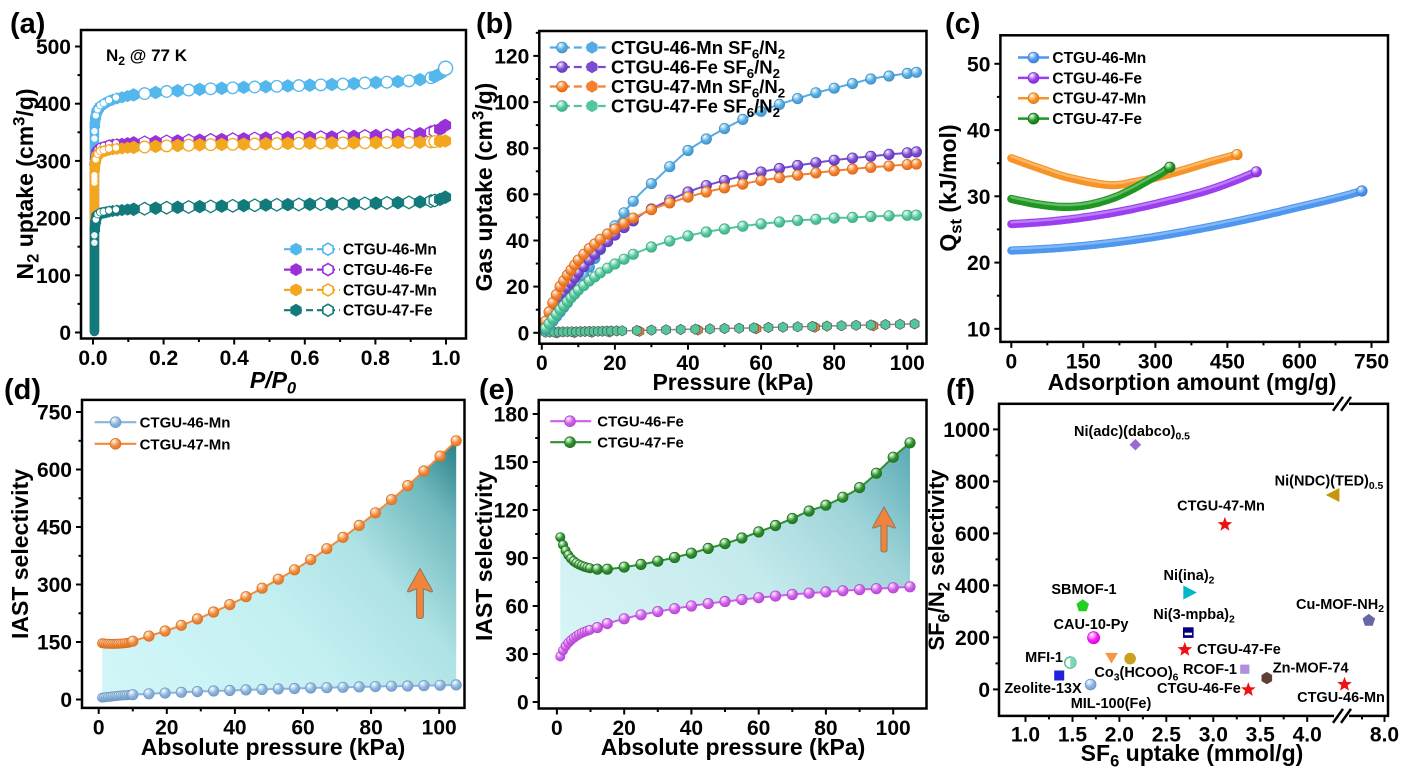 Image resolution: width=1407 pixels, height=775 pixels. Describe the element at coordinates (53, 104) in the screenshot. I see `svg-text: 400` at that location.